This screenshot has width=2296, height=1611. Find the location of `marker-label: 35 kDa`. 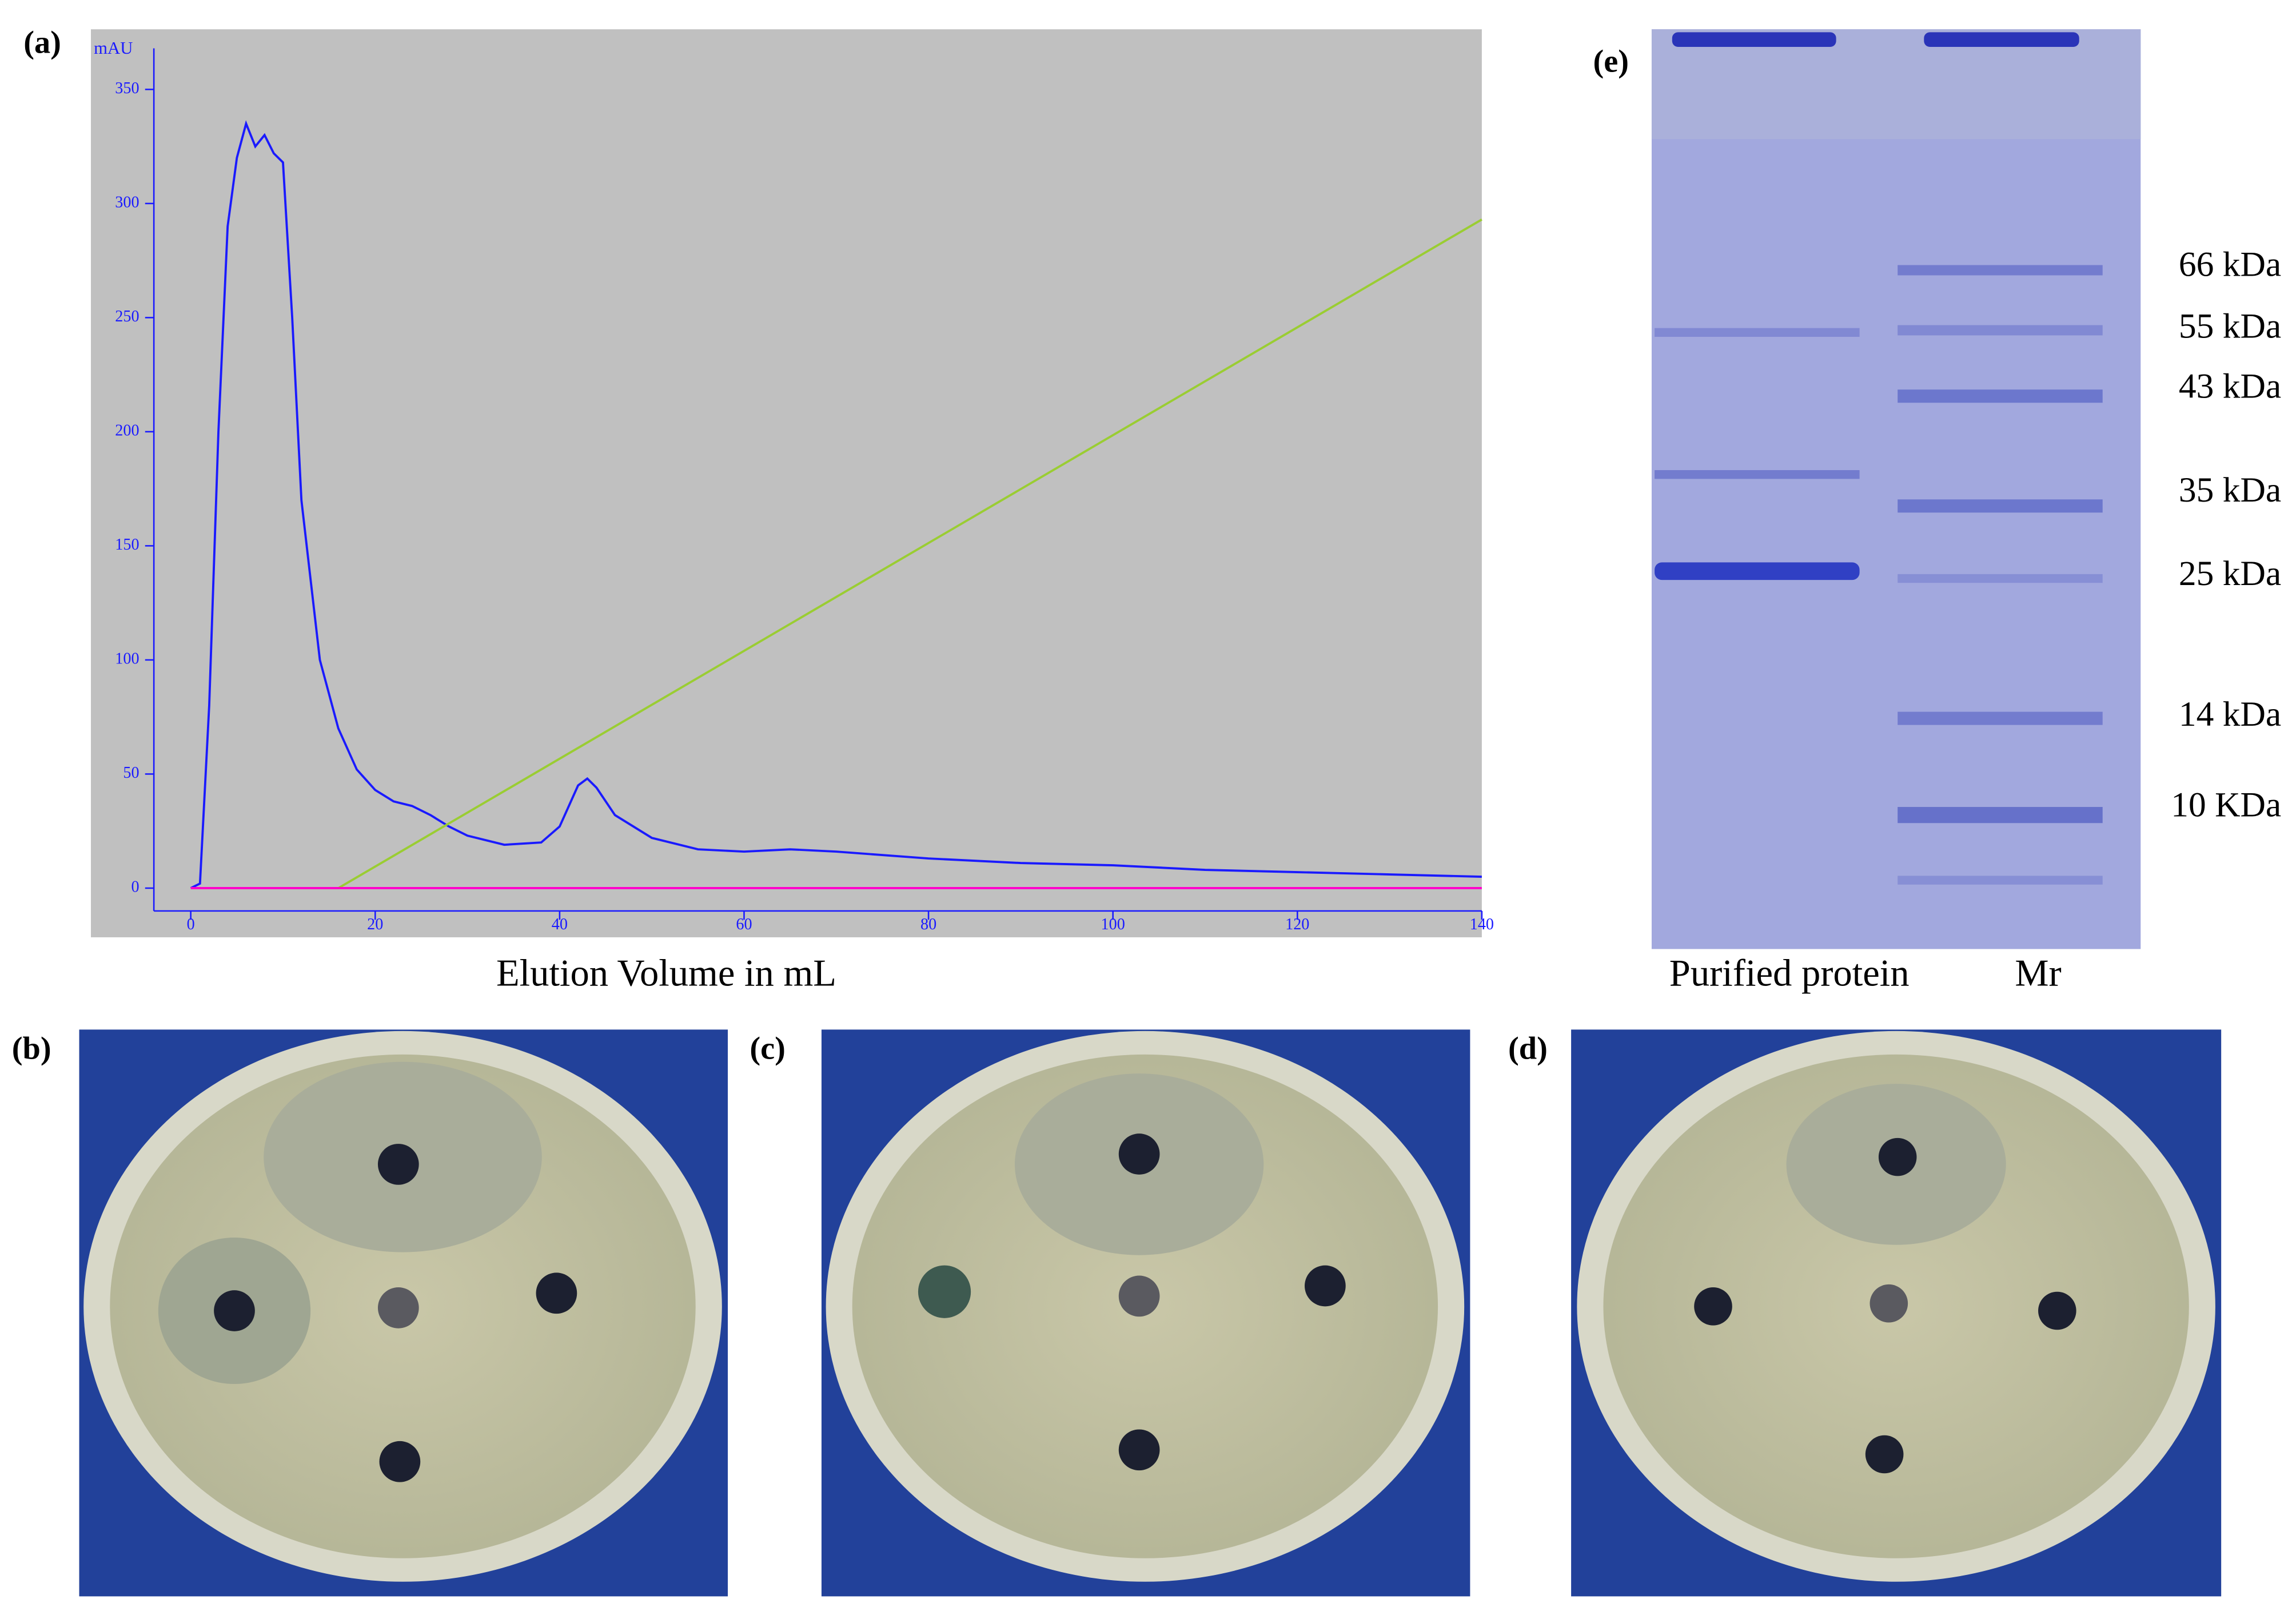

marker-label: 35 kDa is located at coordinates (2230, 490).